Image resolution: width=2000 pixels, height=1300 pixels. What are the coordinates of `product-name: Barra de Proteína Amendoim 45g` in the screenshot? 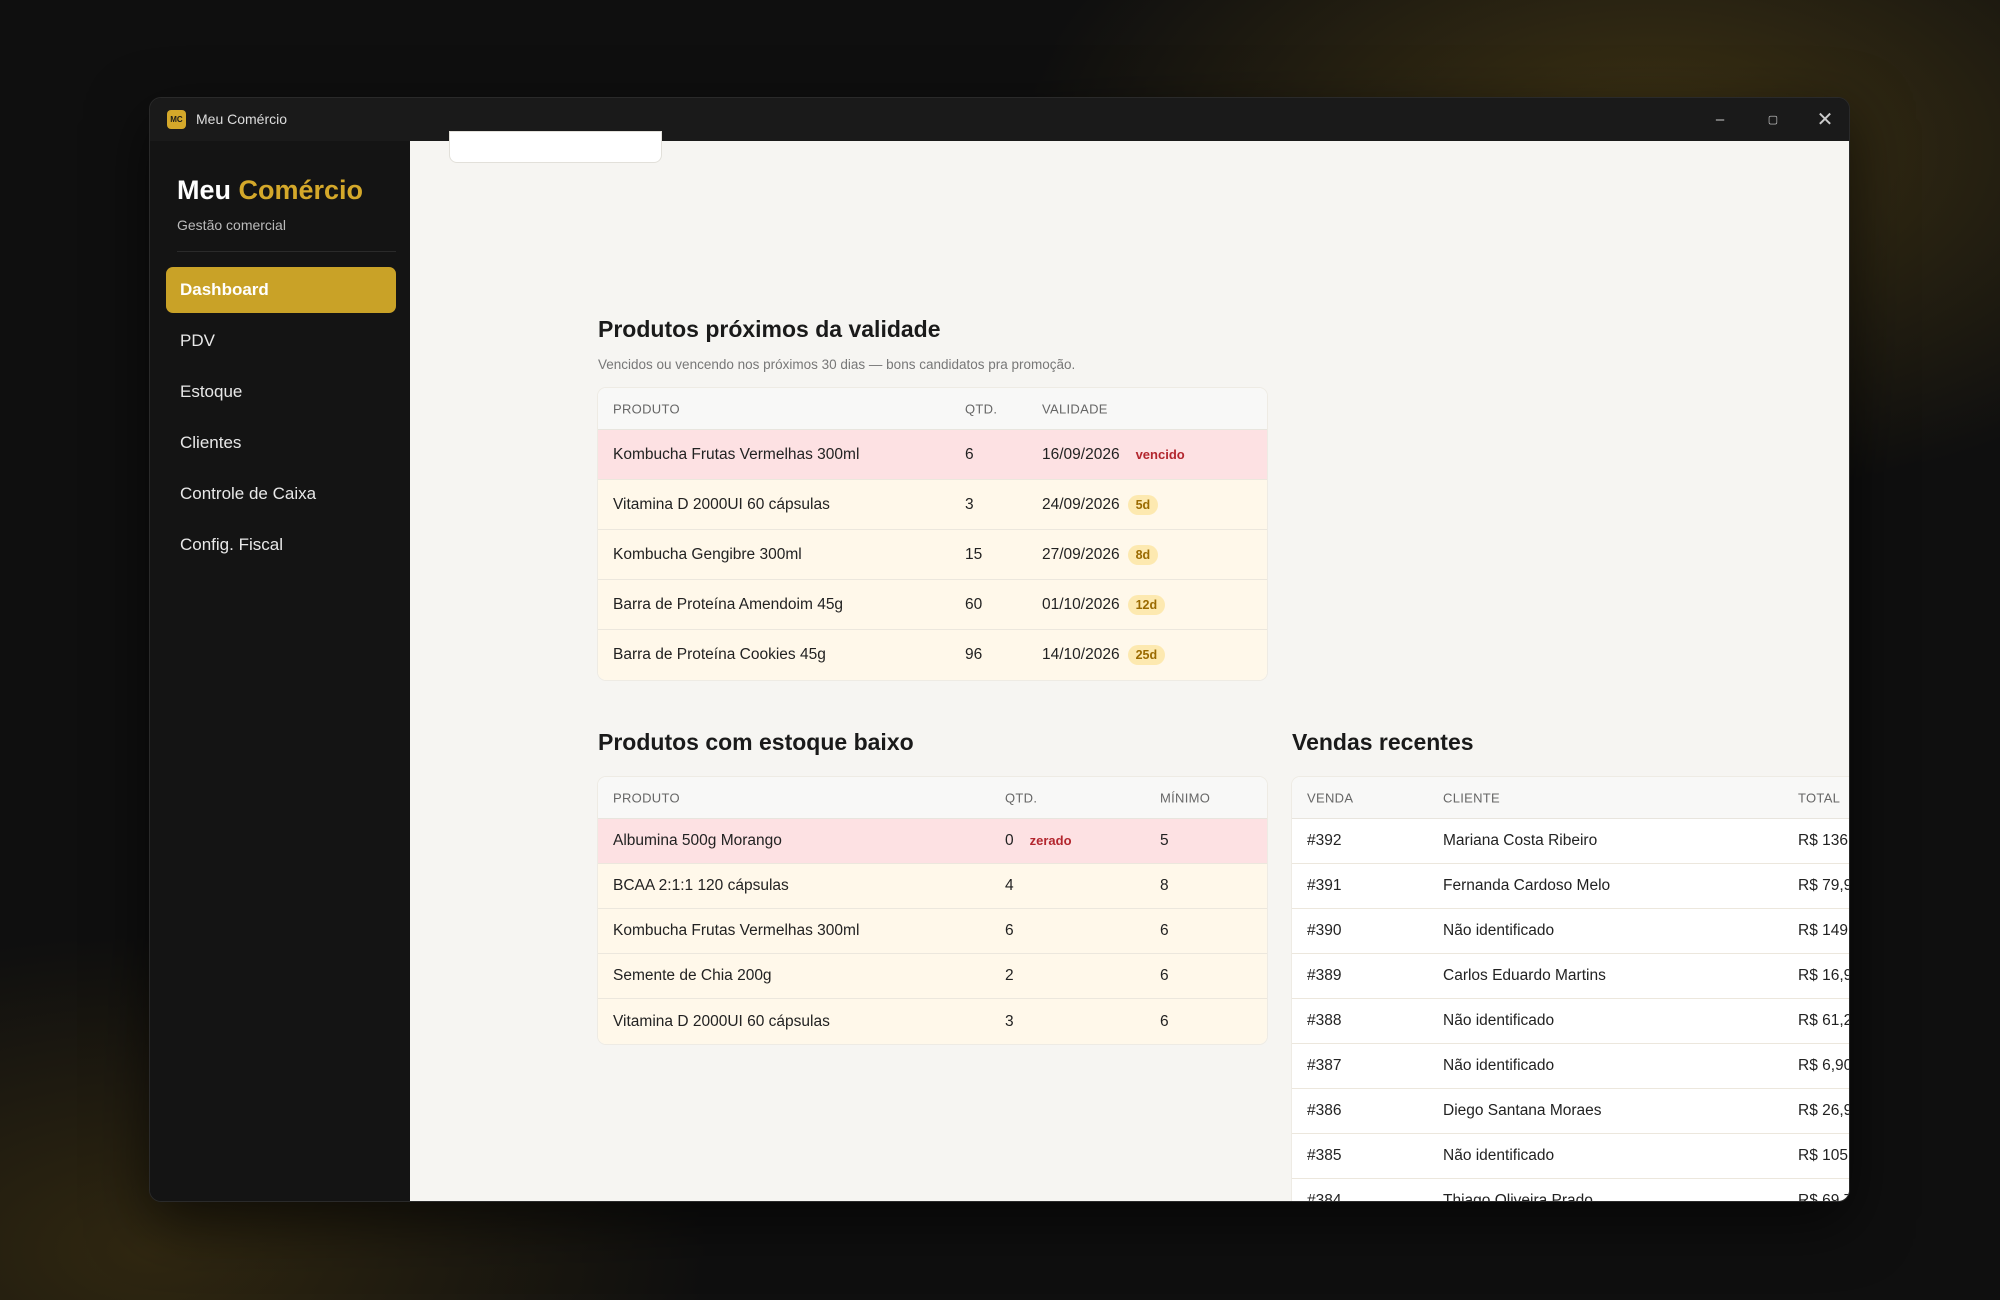 It's located at (728, 604).